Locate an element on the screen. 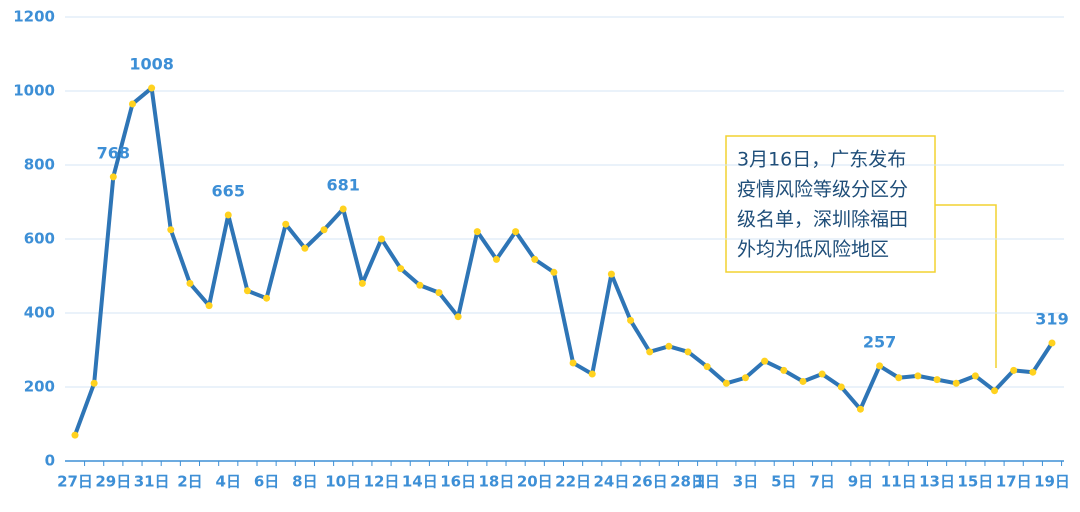  x-tick-label: 18日 is located at coordinates (497, 482).